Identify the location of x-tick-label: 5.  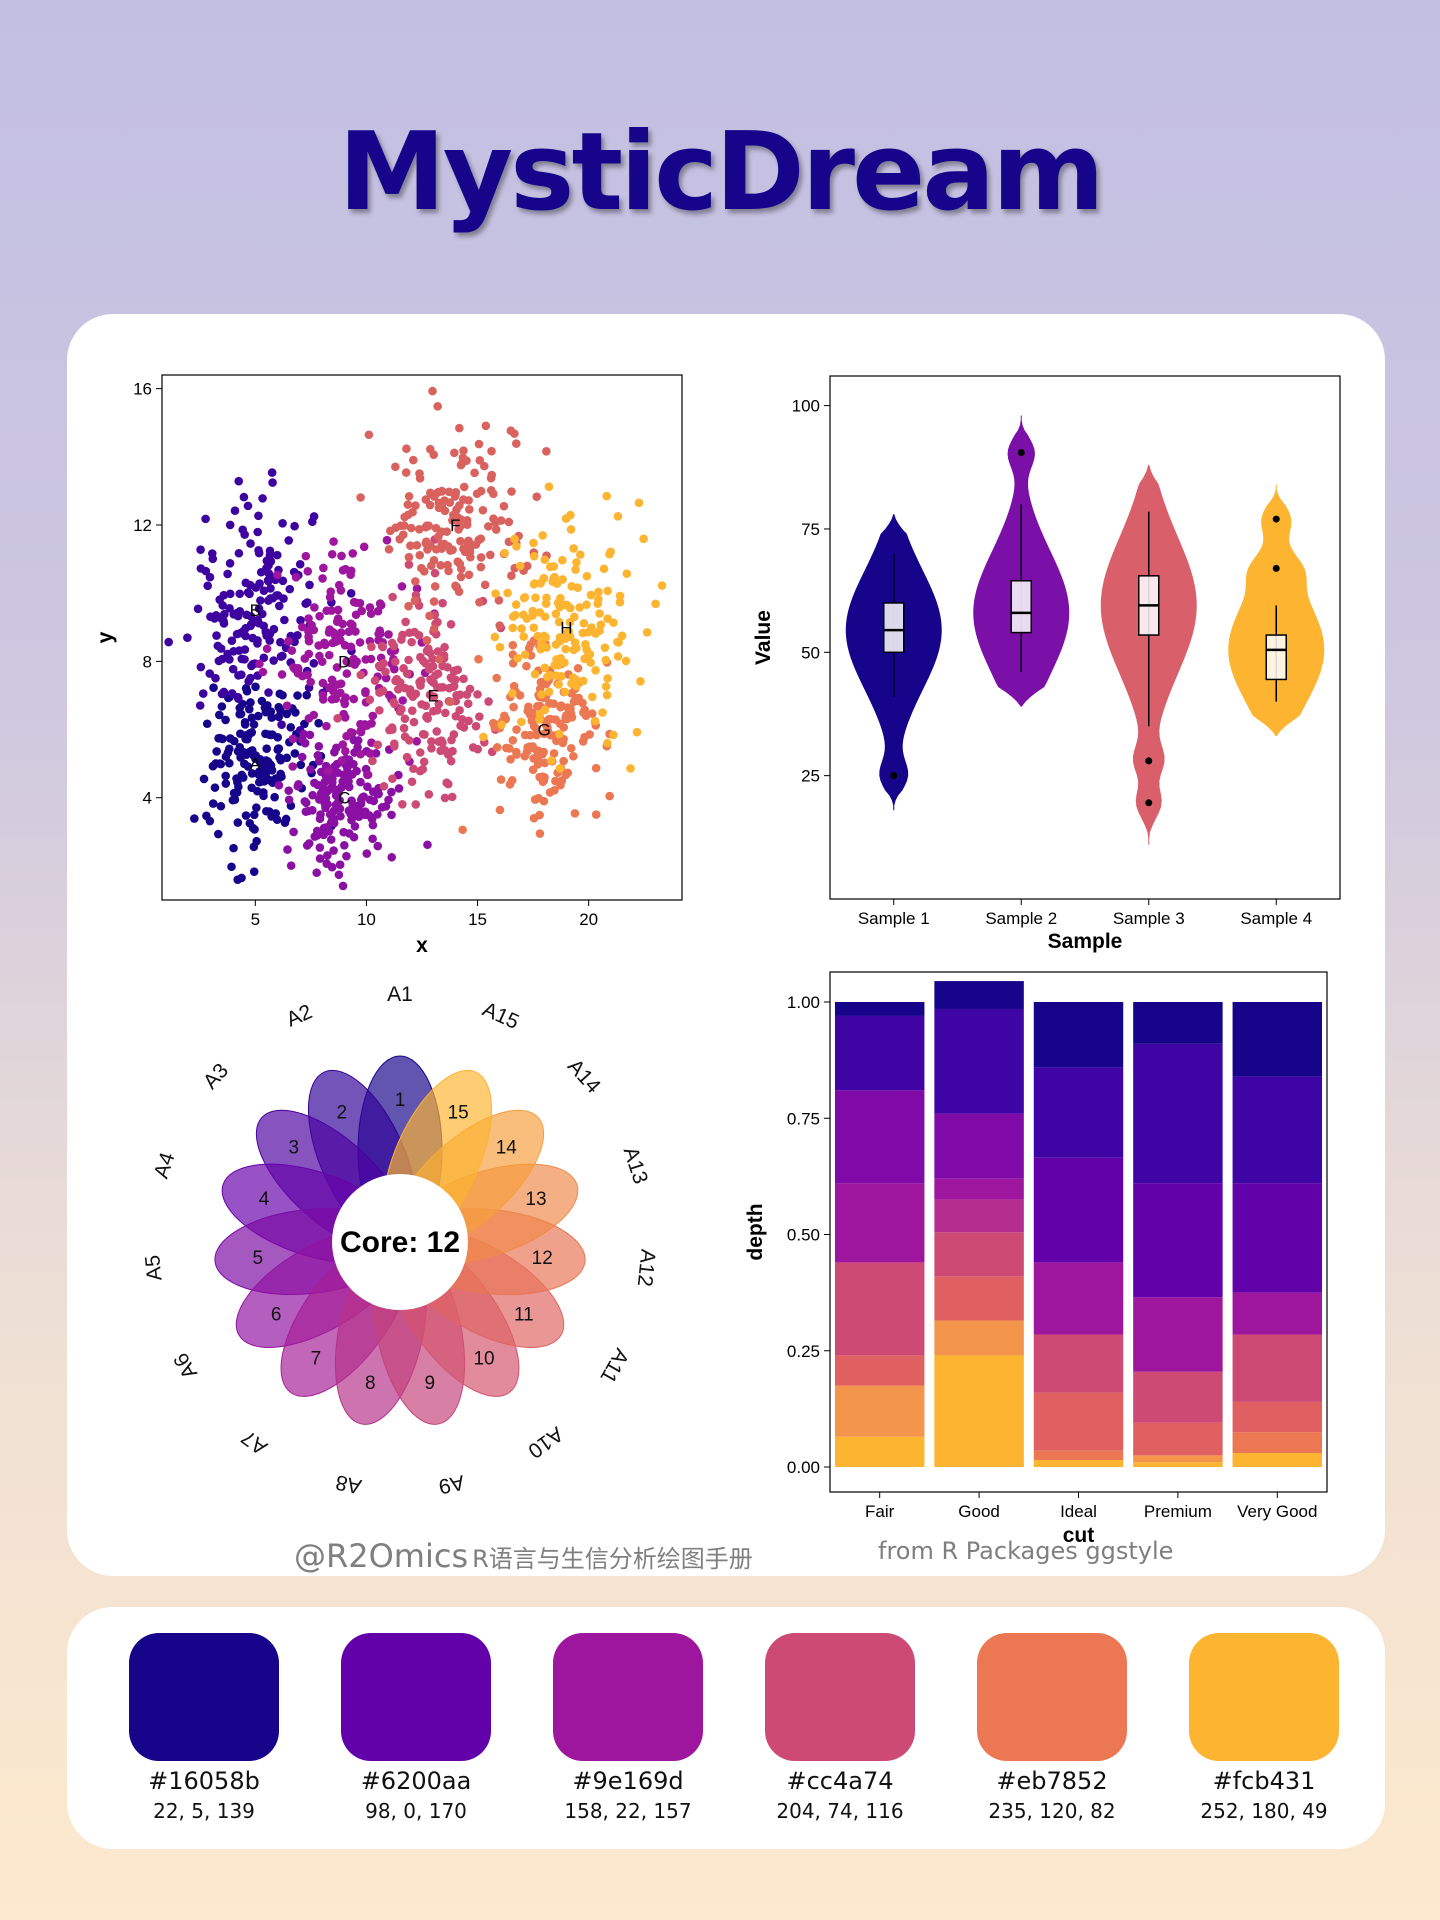
(255, 919).